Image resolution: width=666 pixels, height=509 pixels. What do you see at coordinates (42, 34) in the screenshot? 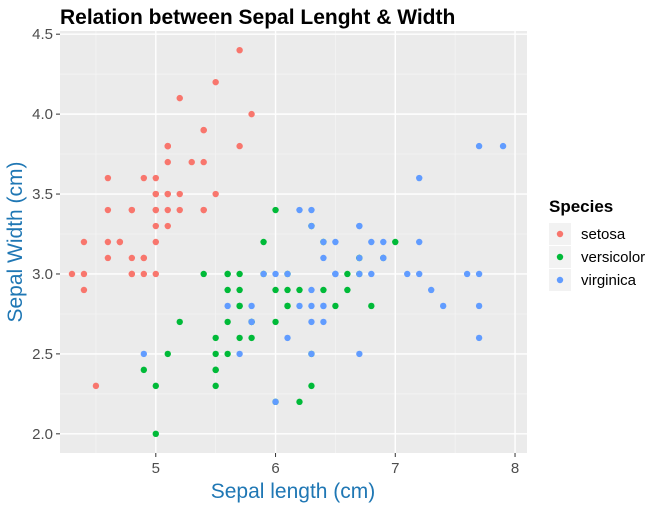
I see `y-tick-label: 4.5` at bounding box center [42, 34].